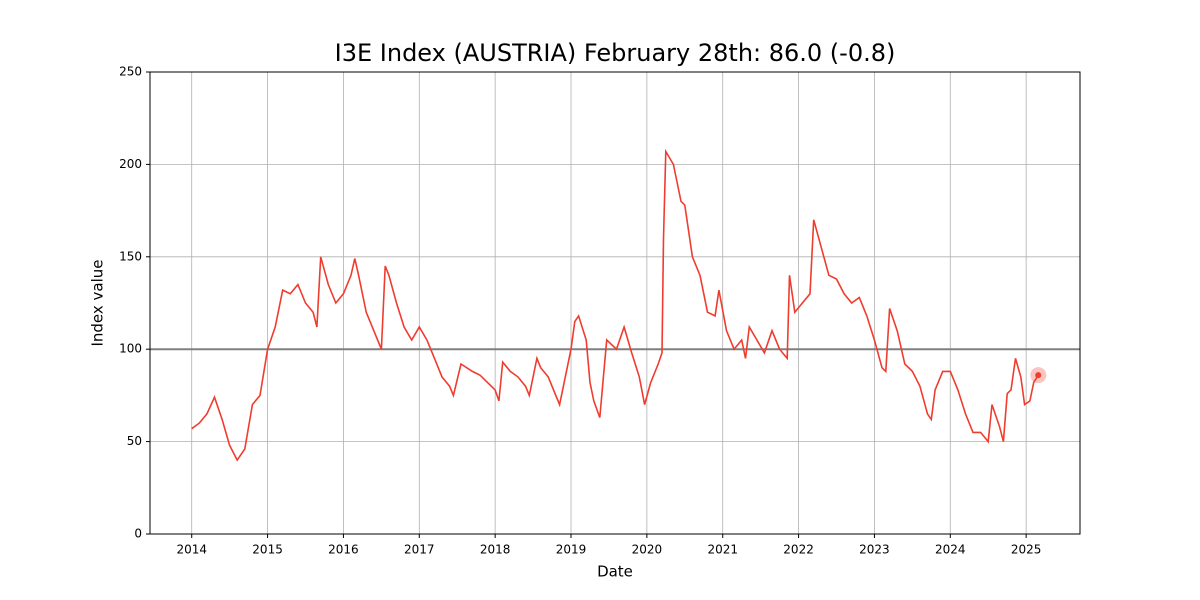 The width and height of the screenshot is (1200, 600). What do you see at coordinates (130, 256) in the screenshot?
I see `y-tick-label: 150` at bounding box center [130, 256].